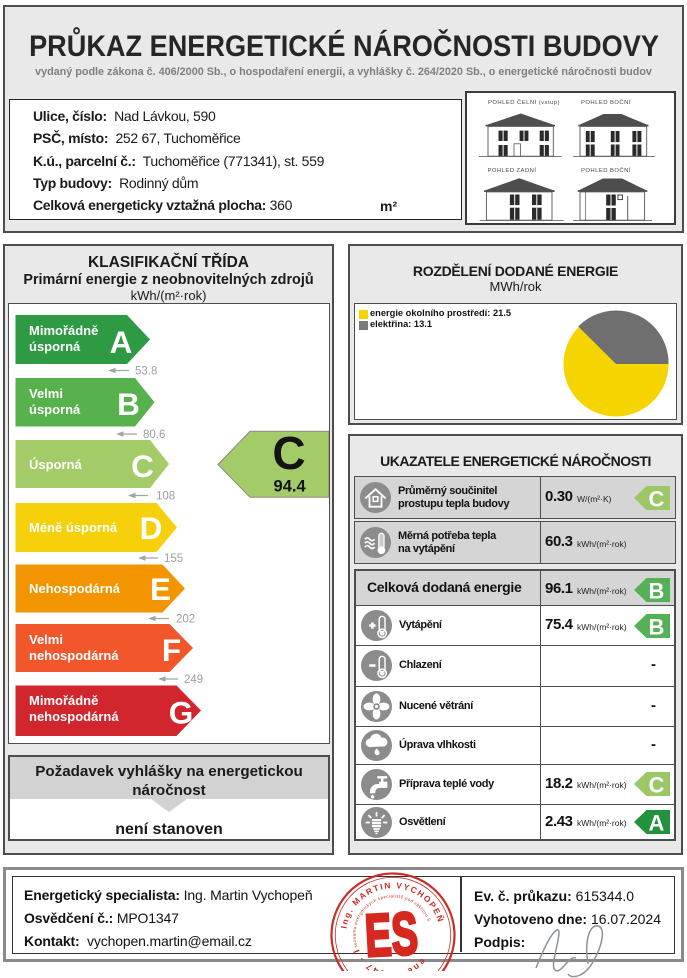 The width and height of the screenshot is (687, 978). I want to click on svg-text: 249, so click(193, 680).